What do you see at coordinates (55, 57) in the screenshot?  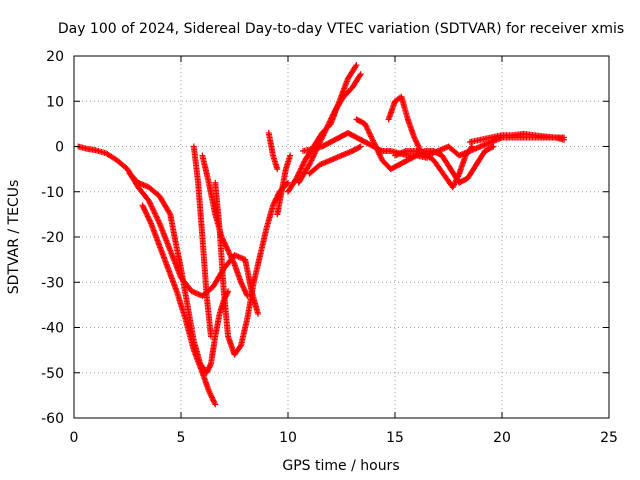 I see `y-tick-label: 20` at bounding box center [55, 57].